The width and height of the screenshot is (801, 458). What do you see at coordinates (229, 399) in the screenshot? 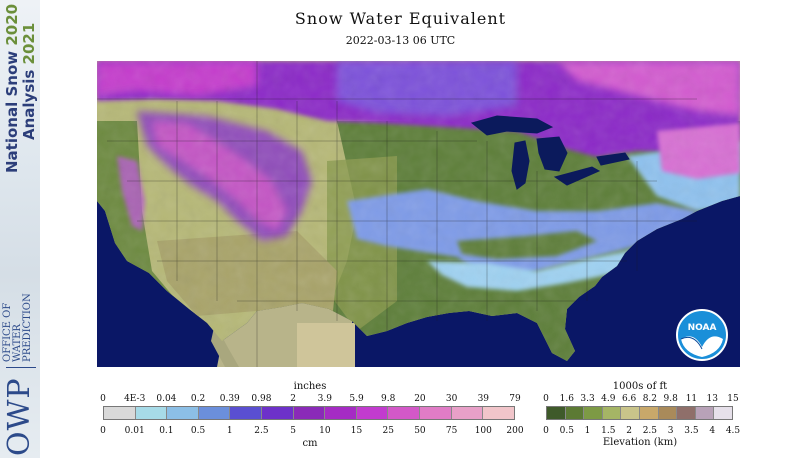
I see `swe_legend-tick-label: 0.39` at bounding box center [229, 399].